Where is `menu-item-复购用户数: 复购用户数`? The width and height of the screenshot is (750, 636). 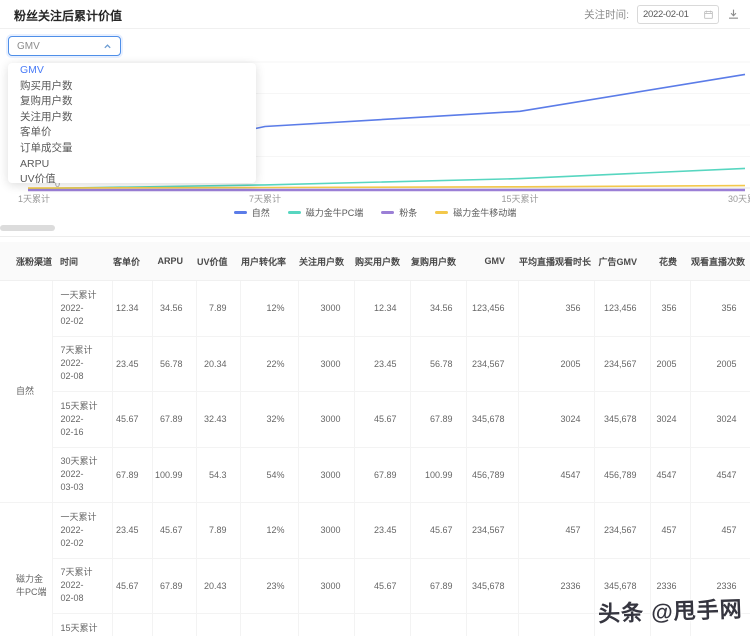
menu-item-复购用户数: 复购用户数 is located at coordinates (46, 101).